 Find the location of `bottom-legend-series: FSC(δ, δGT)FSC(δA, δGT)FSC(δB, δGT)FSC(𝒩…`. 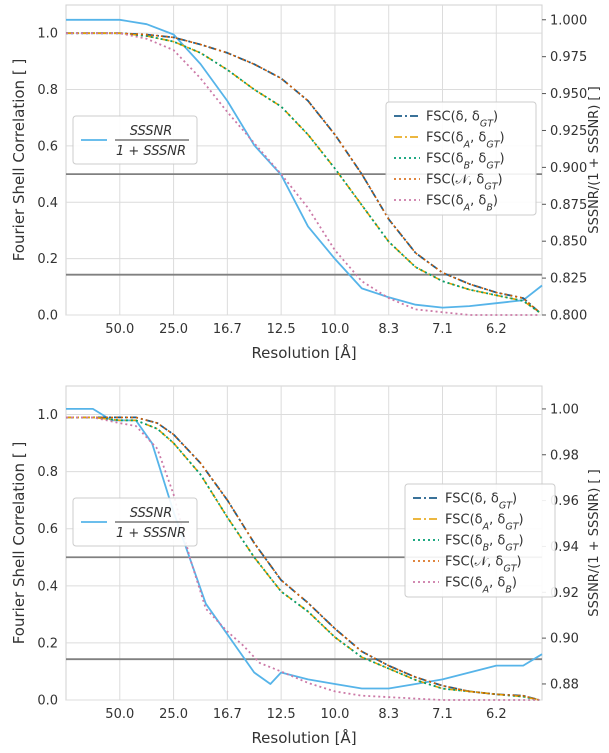

bottom-legend-series: FSC(δ, δGT)FSC(δA, δGT)FSC(δB, δGT)FSC(𝒩… is located at coordinates (480, 540).